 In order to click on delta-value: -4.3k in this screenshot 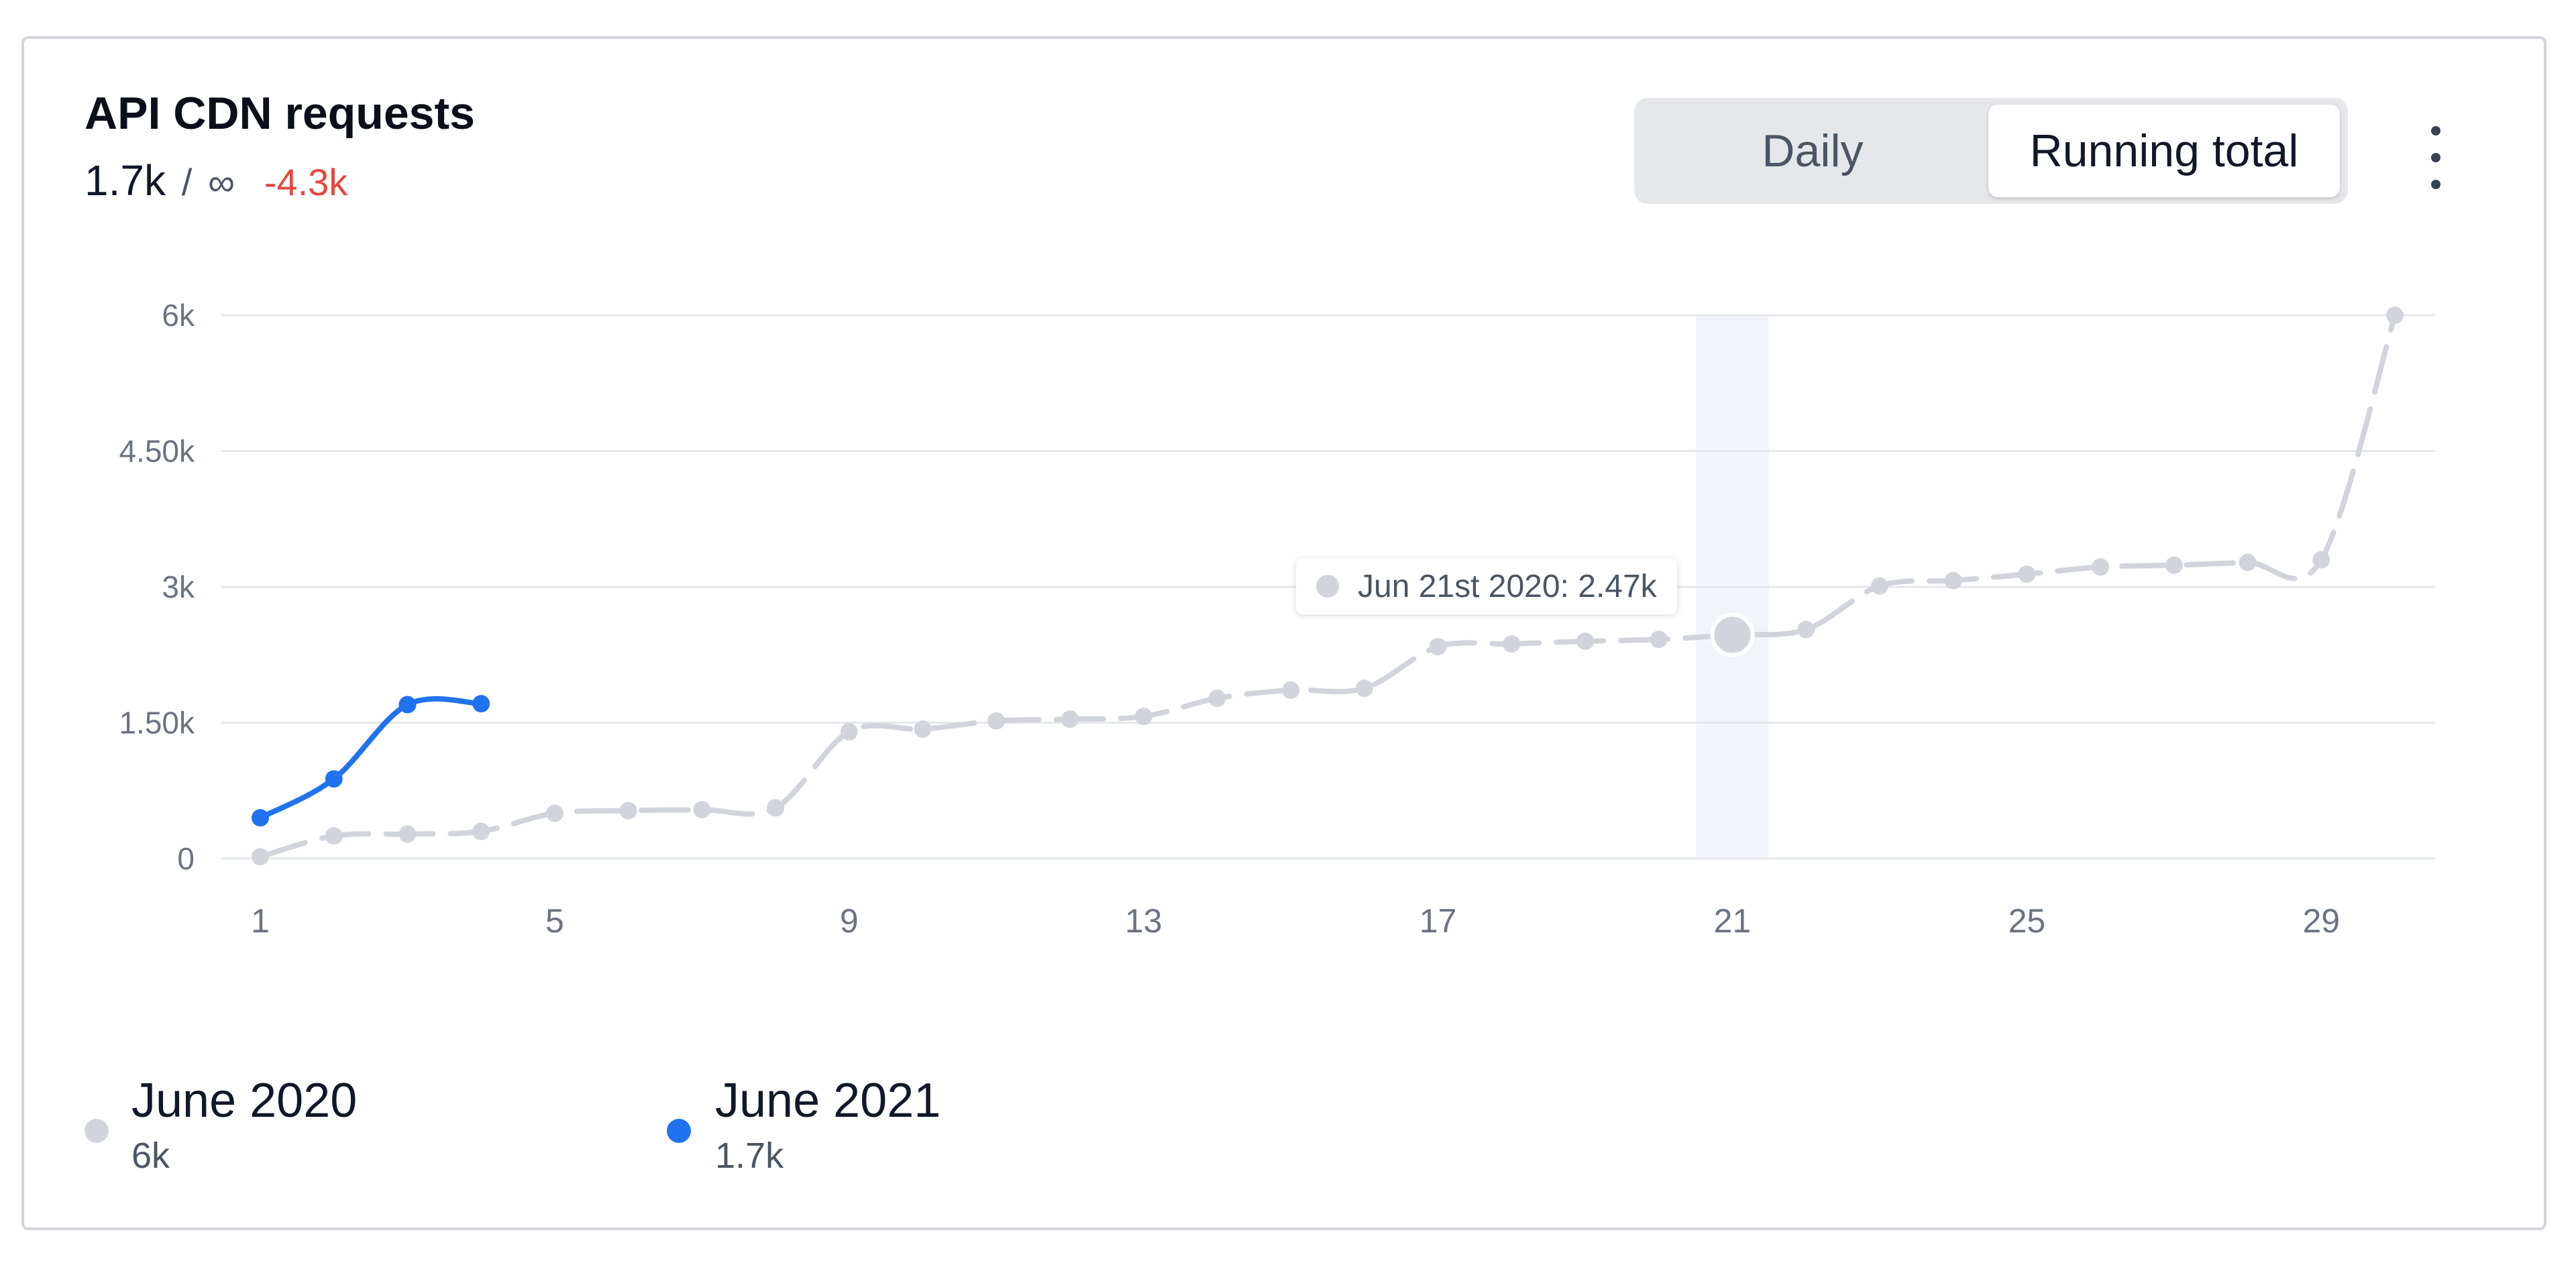, I will do `click(306, 182)`.